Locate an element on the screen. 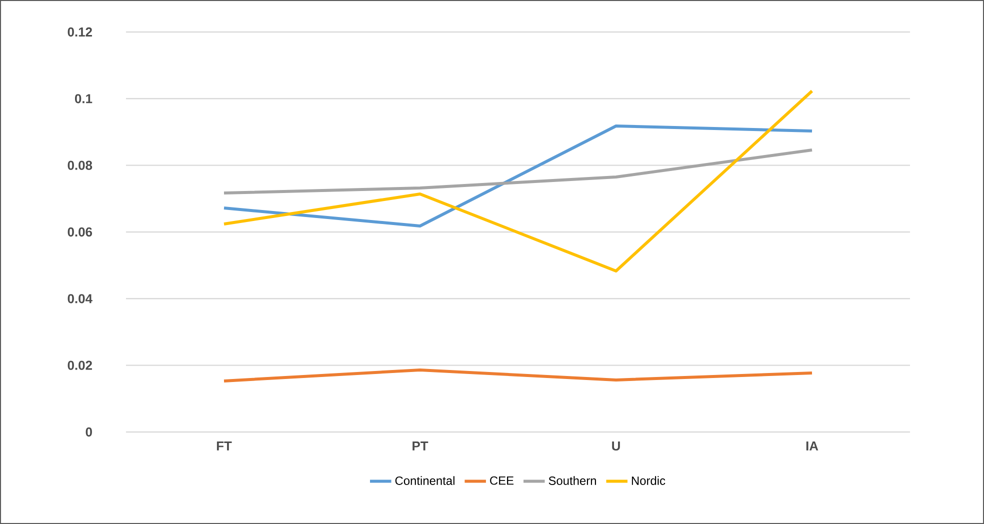 The height and width of the screenshot is (524, 984). x-tick-label: FT is located at coordinates (224, 446).